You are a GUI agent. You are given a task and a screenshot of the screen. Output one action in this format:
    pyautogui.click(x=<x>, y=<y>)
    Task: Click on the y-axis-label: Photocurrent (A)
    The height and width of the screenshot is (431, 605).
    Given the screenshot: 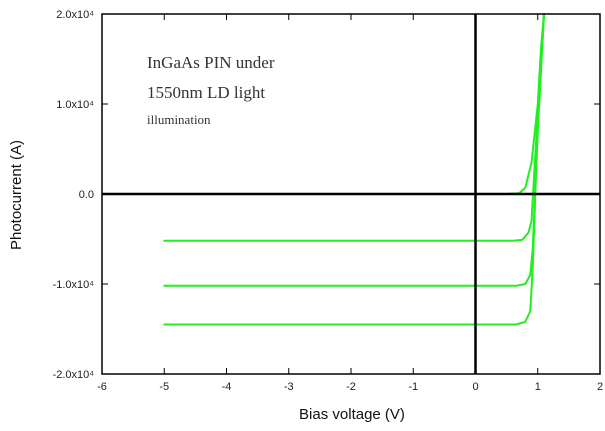 What is the action you would take?
    pyautogui.click(x=16, y=195)
    